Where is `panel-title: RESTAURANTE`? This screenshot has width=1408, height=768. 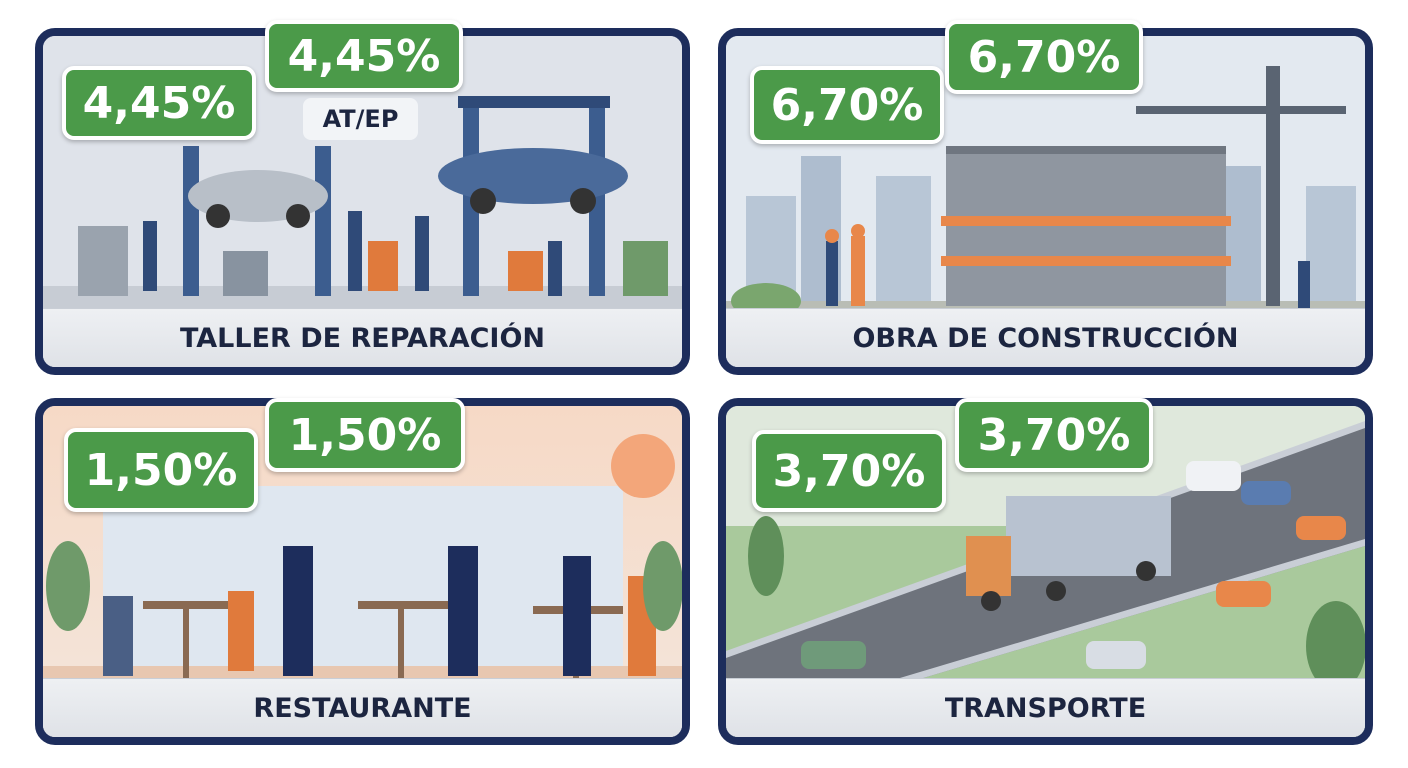 panel-title: RESTAURANTE is located at coordinates (362, 707).